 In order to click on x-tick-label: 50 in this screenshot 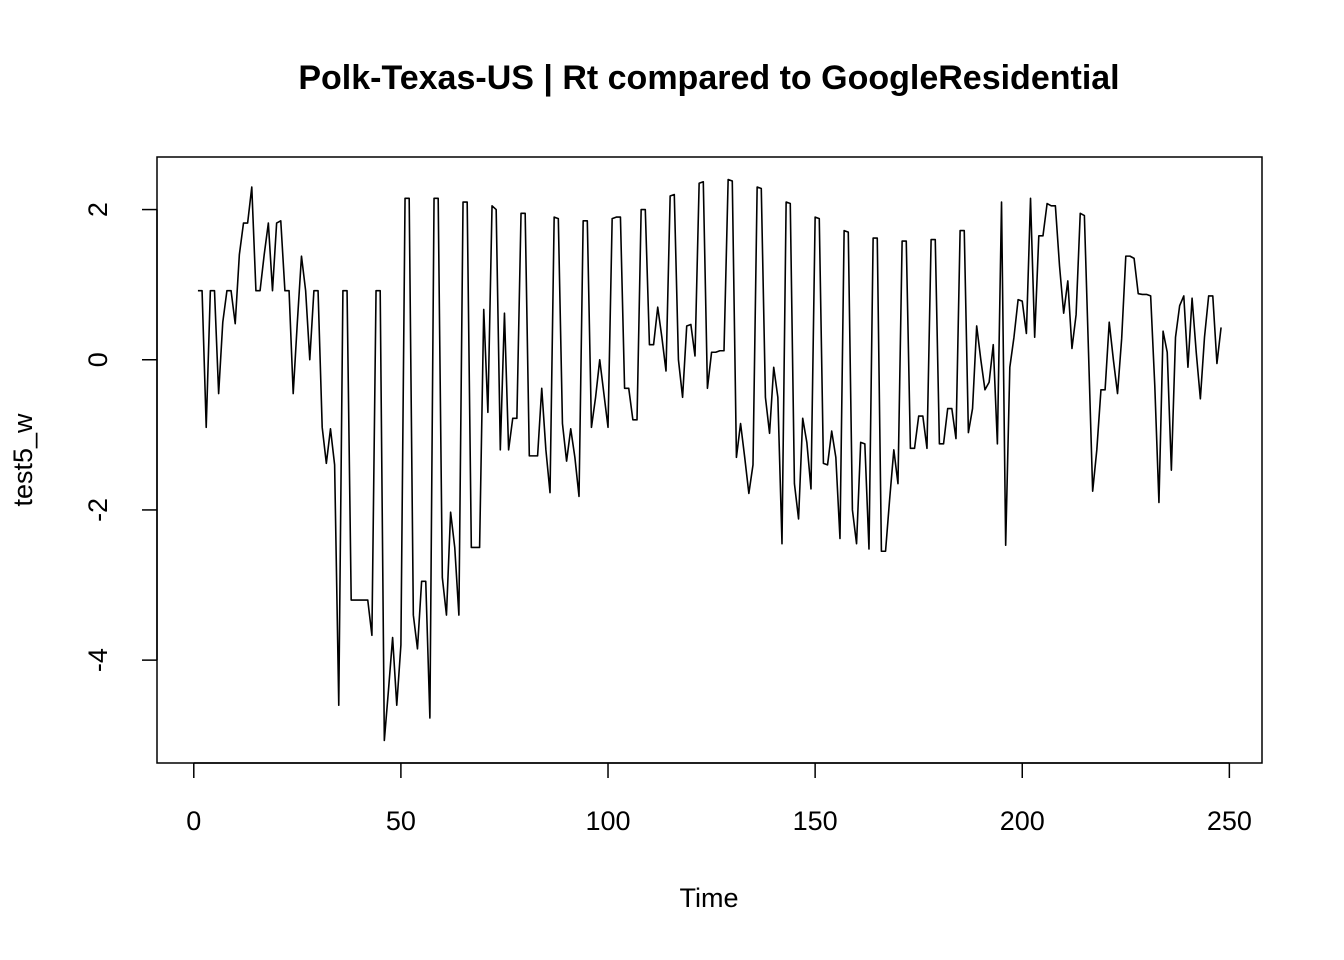, I will do `click(401, 821)`.